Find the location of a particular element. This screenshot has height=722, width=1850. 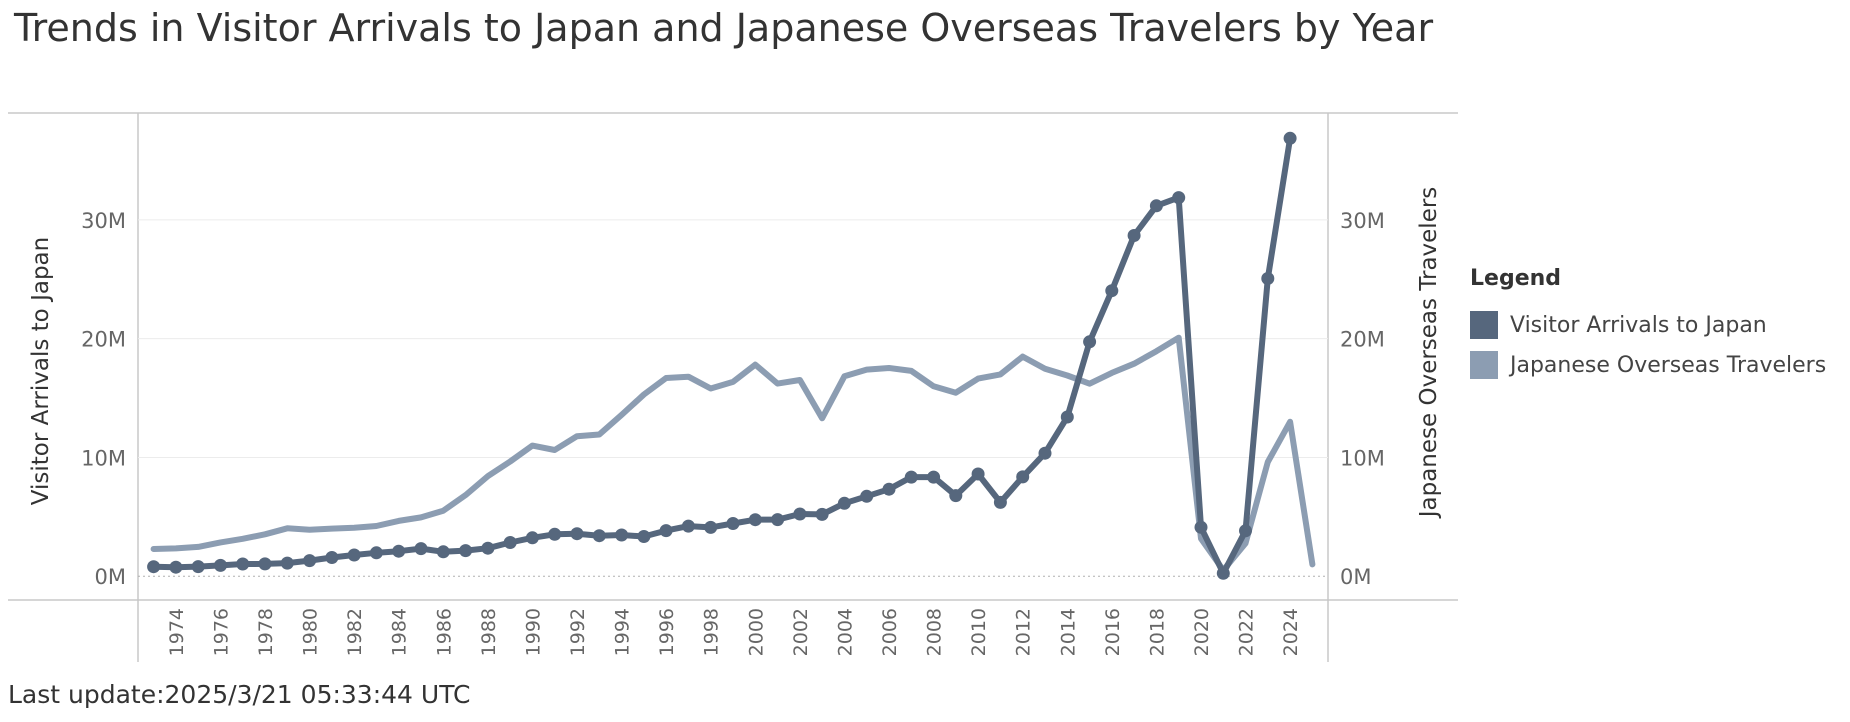

x-tick-label: 1984 is located at coordinates (400, 632).